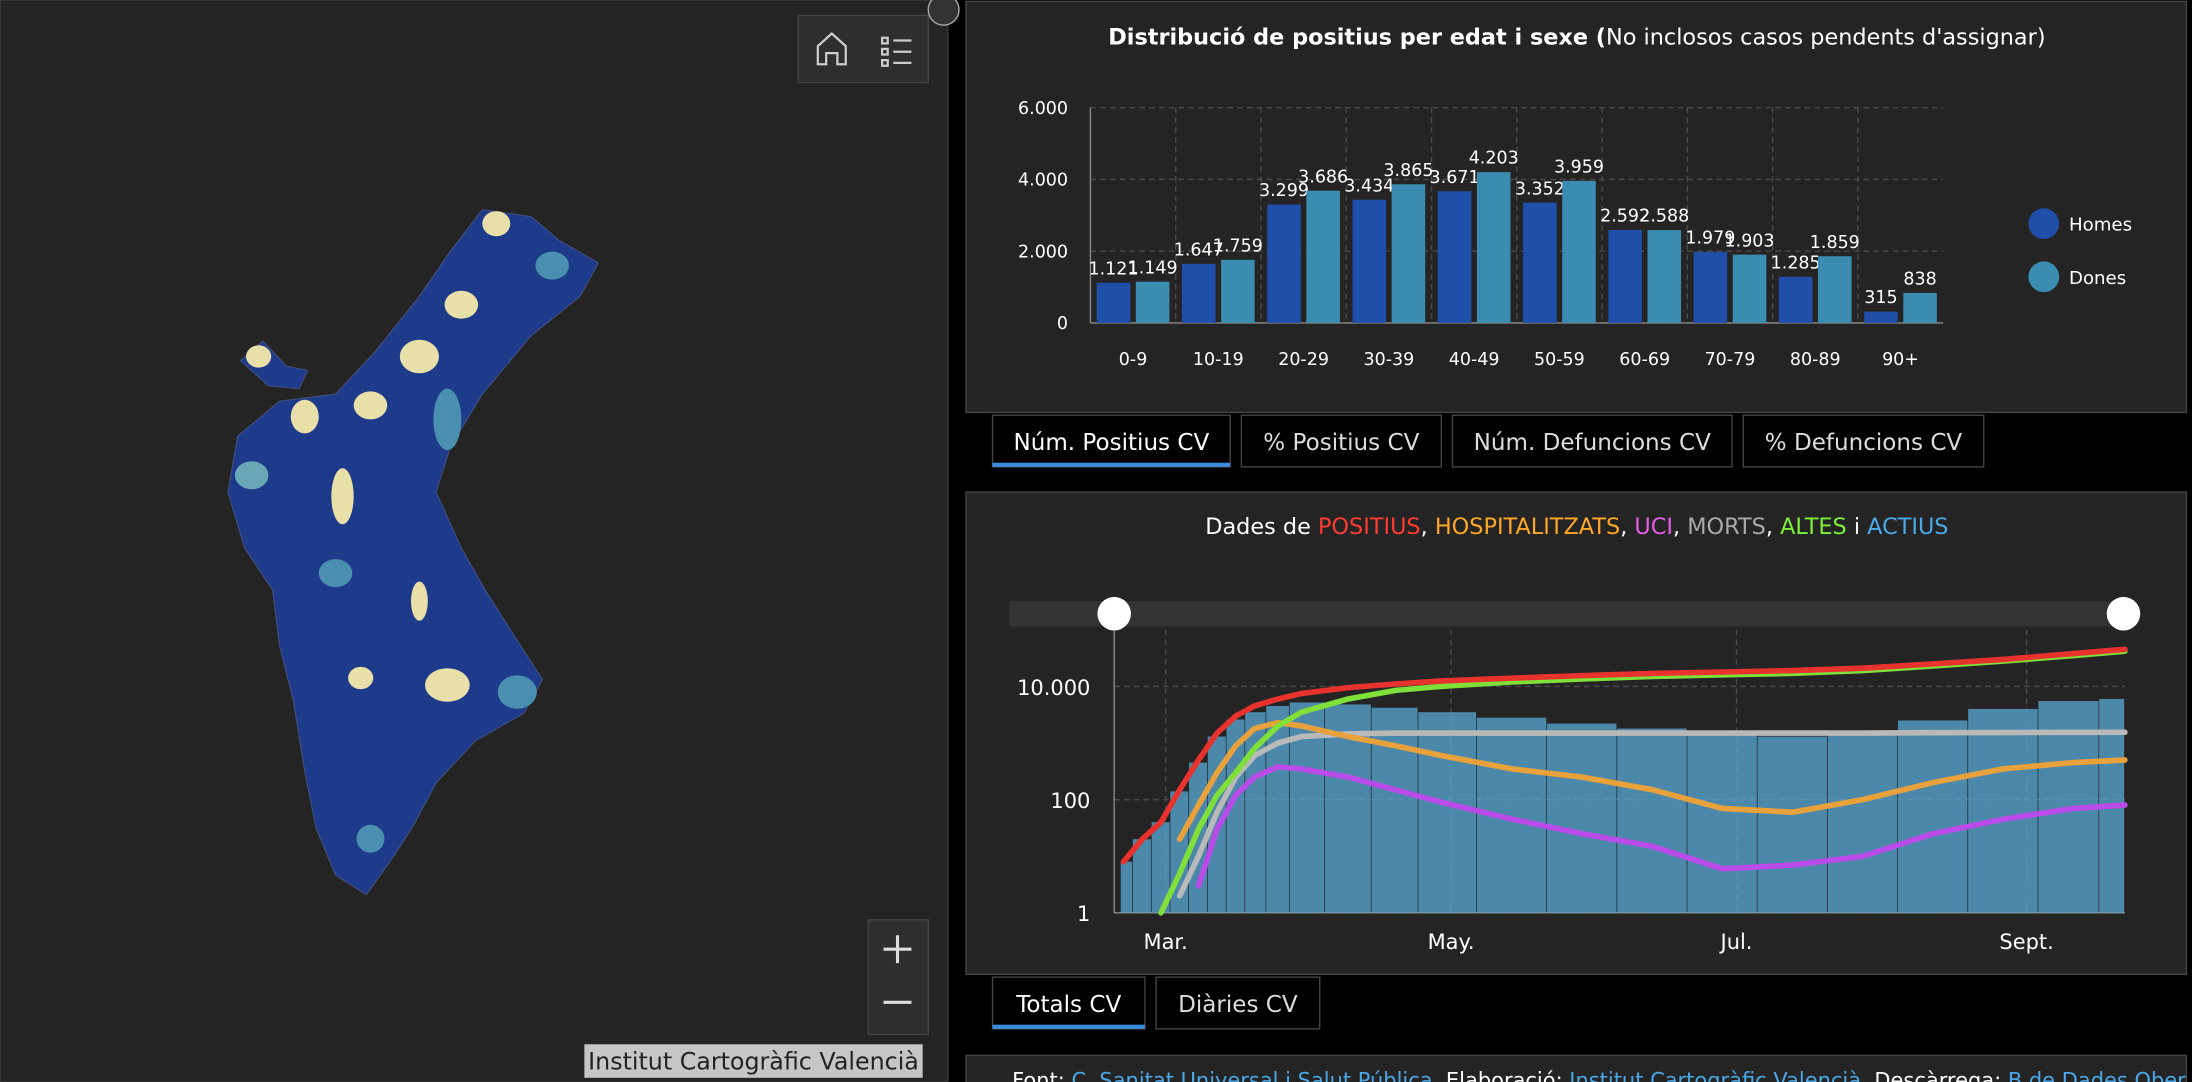 Image resolution: width=2192 pixels, height=1082 pixels. Describe the element at coordinates (1068, 1005) in the screenshot. I see `tab-label: Totals CV` at that location.